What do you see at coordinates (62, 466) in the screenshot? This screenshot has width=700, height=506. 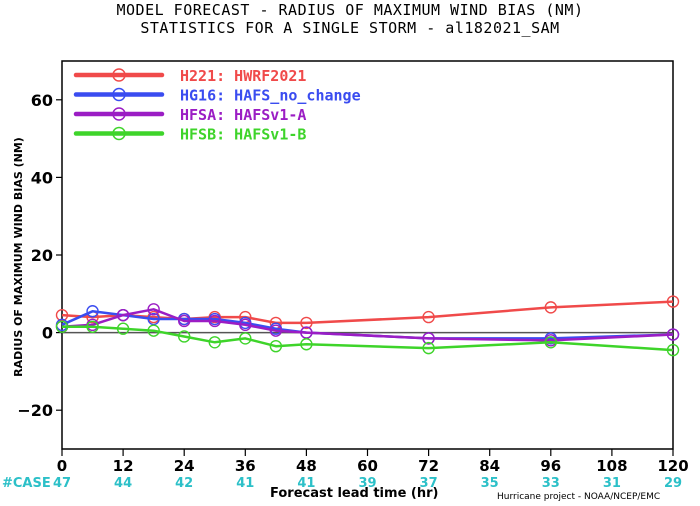 I see `x-tick-label: 0` at bounding box center [62, 466].